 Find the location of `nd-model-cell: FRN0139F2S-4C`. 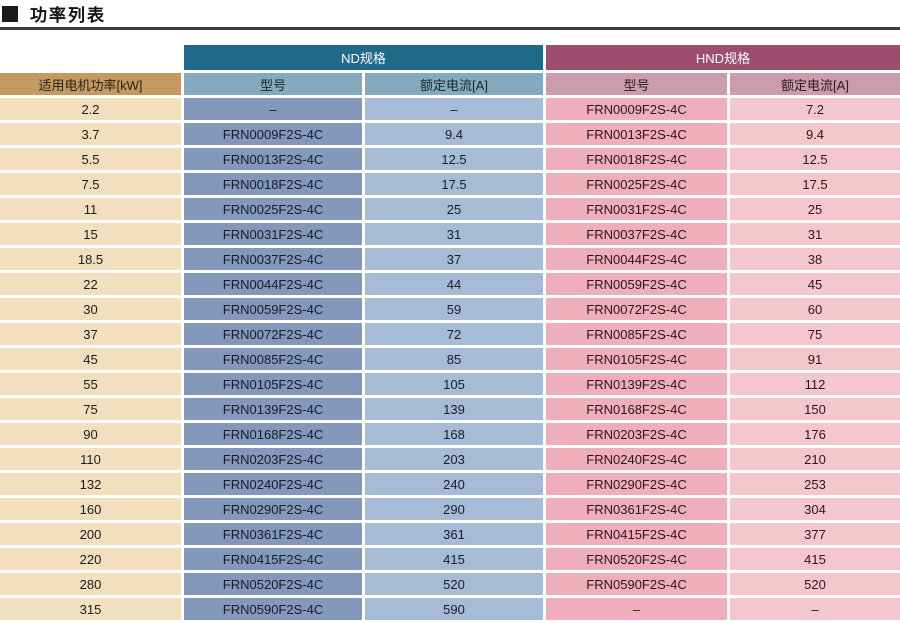

nd-model-cell: FRN0139F2S-4C is located at coordinates (273, 409).